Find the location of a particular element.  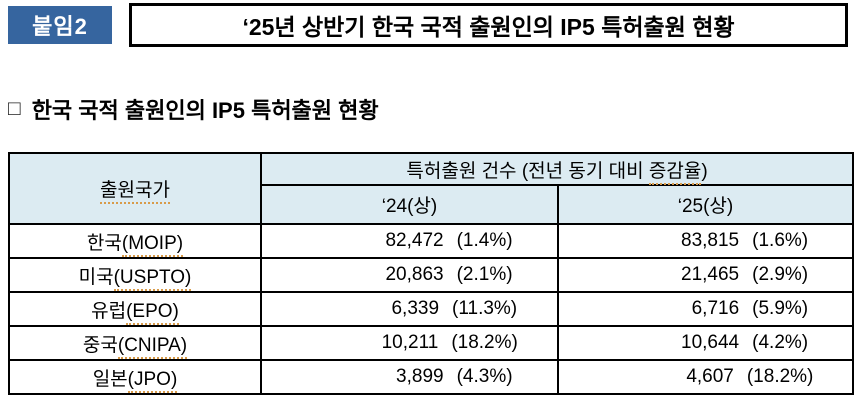

table-row-europe: 유럽(EPO) 6,339 (11.3%) 6,716 (5.9%) is located at coordinates (431, 309).